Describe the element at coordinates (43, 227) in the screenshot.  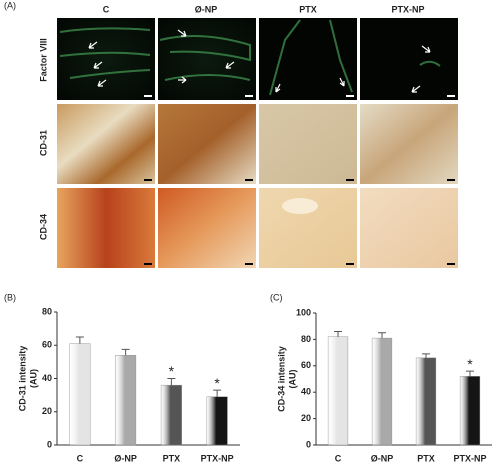
I see `row-label: CD-34` at that location.